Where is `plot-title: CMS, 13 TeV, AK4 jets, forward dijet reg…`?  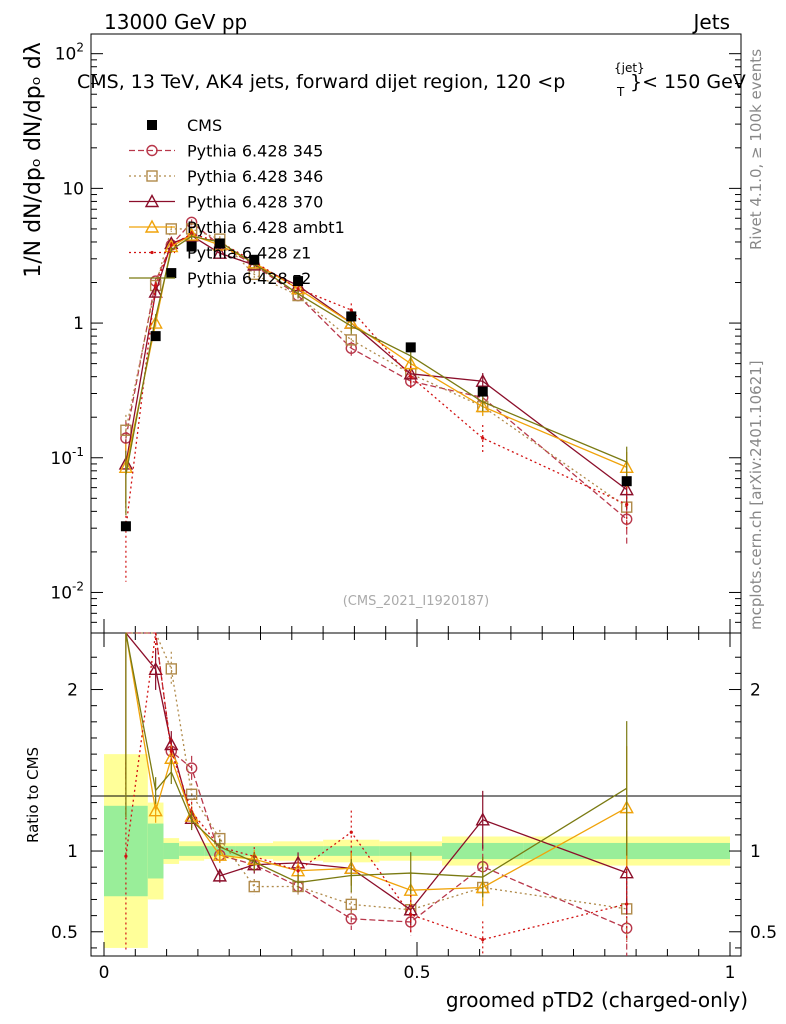
plot-title: CMS, 13 TeV, AK4 jets, forward dijet reg… is located at coordinates (411, 80).